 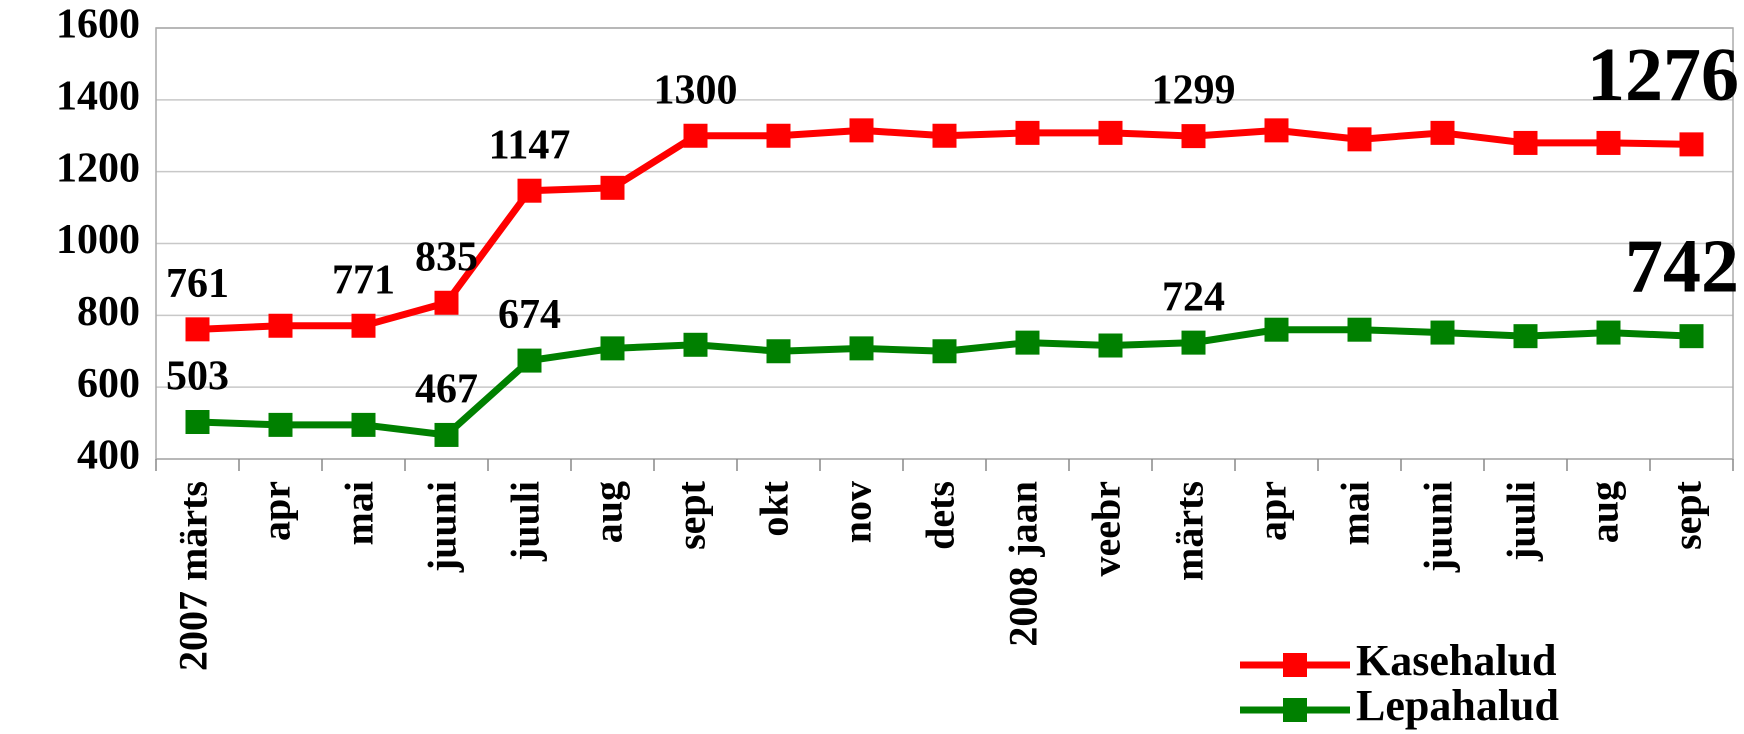 I want to click on data-label: 835, so click(x=446, y=257).